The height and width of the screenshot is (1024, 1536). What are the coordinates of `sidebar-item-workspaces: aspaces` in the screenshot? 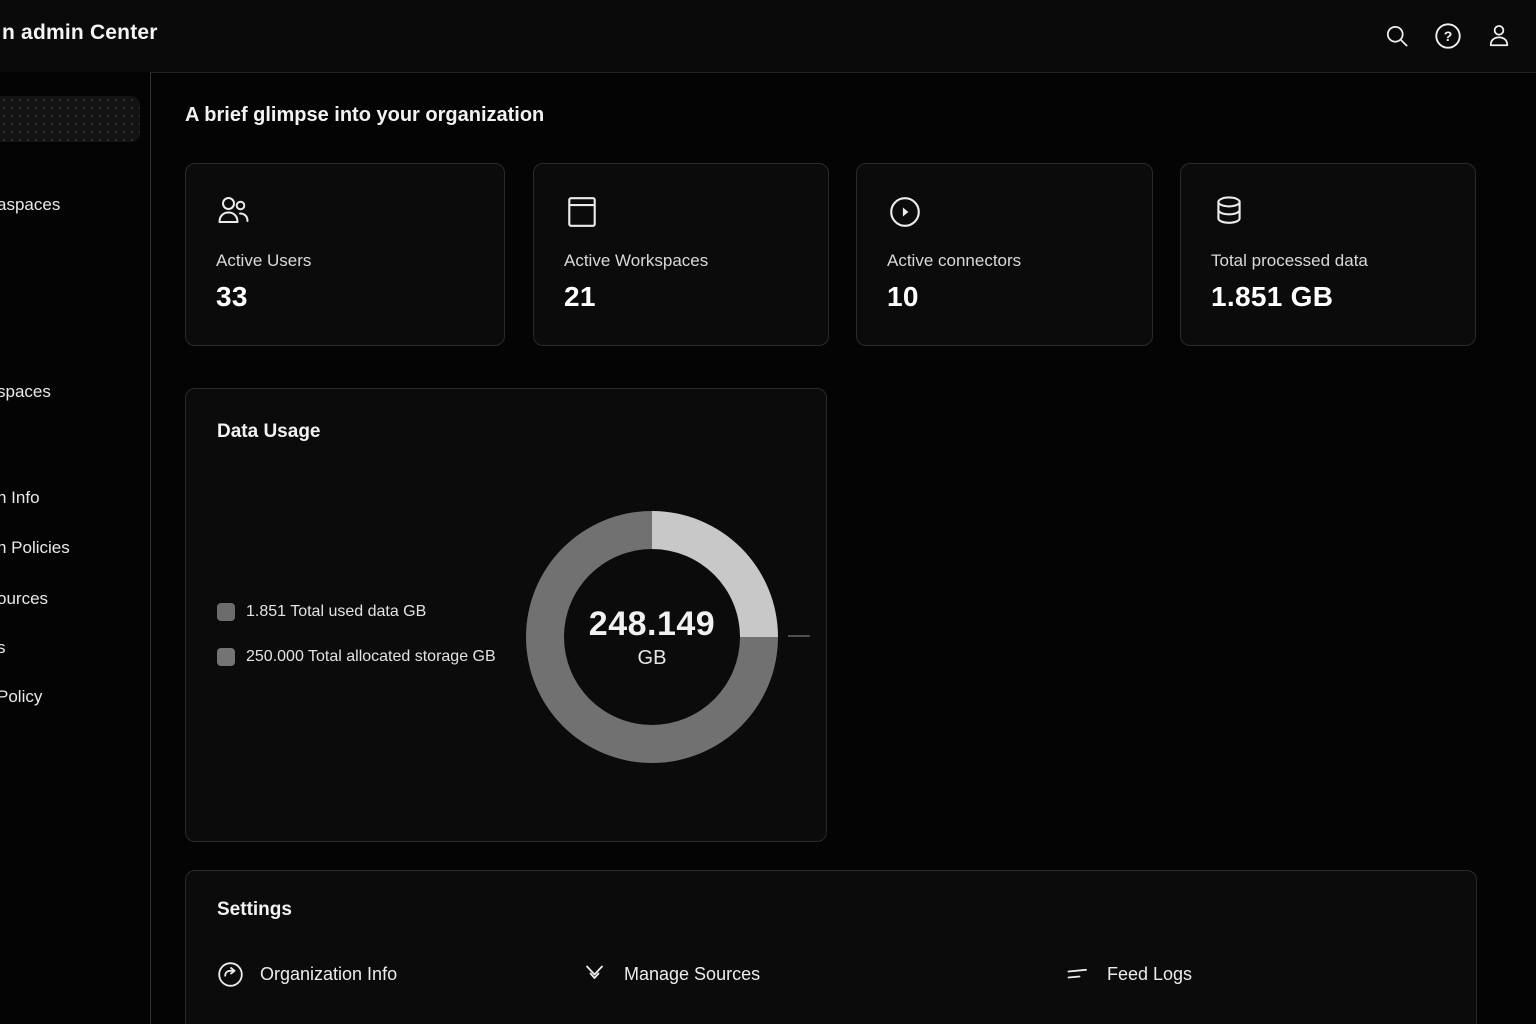 It's located at (30, 204).